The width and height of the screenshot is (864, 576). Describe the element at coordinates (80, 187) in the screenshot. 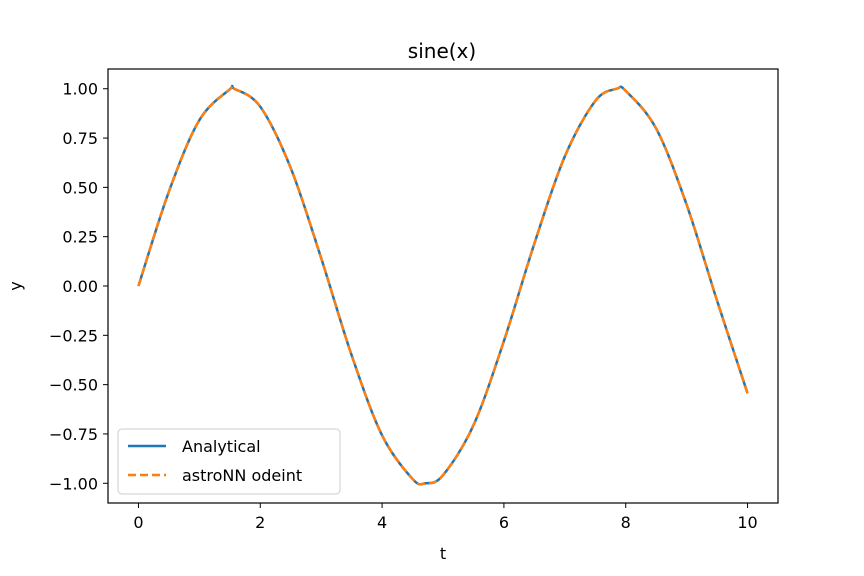

I see `y-tick-label: 0.50` at that location.